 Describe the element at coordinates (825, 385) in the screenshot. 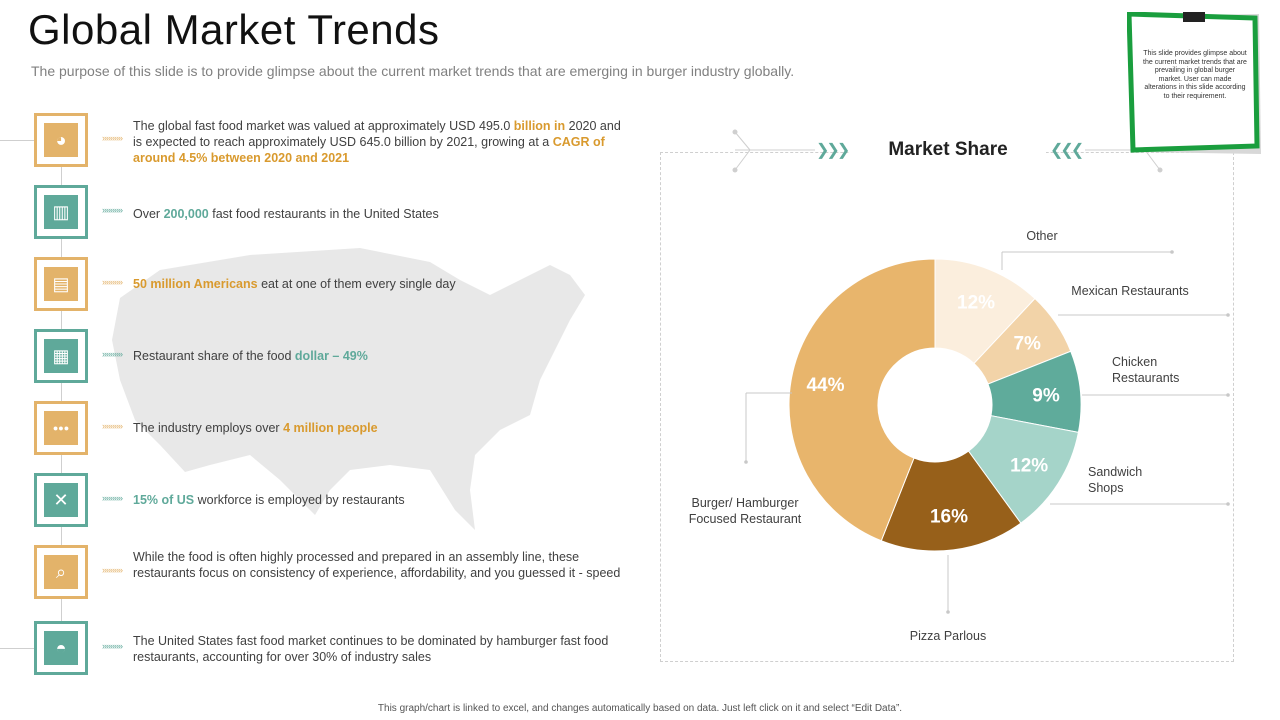

I see `slice-value-label: 44%` at that location.